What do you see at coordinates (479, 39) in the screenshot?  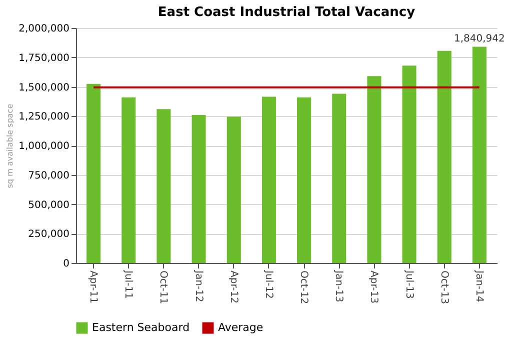 I see `data-label: 1,840,942` at bounding box center [479, 39].